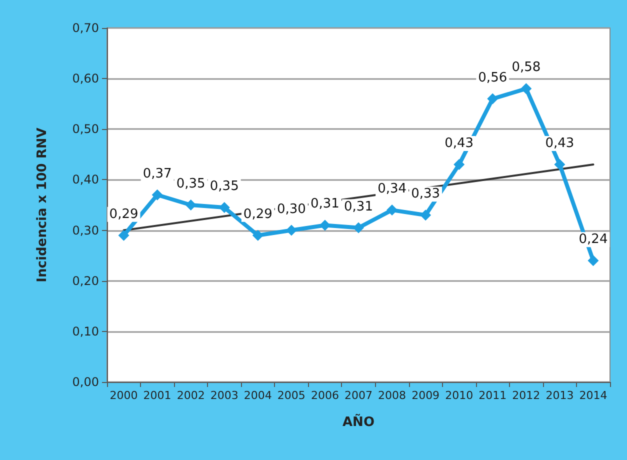 The width and height of the screenshot is (627, 460). I want to click on x-tick-label: 2000, so click(124, 395).